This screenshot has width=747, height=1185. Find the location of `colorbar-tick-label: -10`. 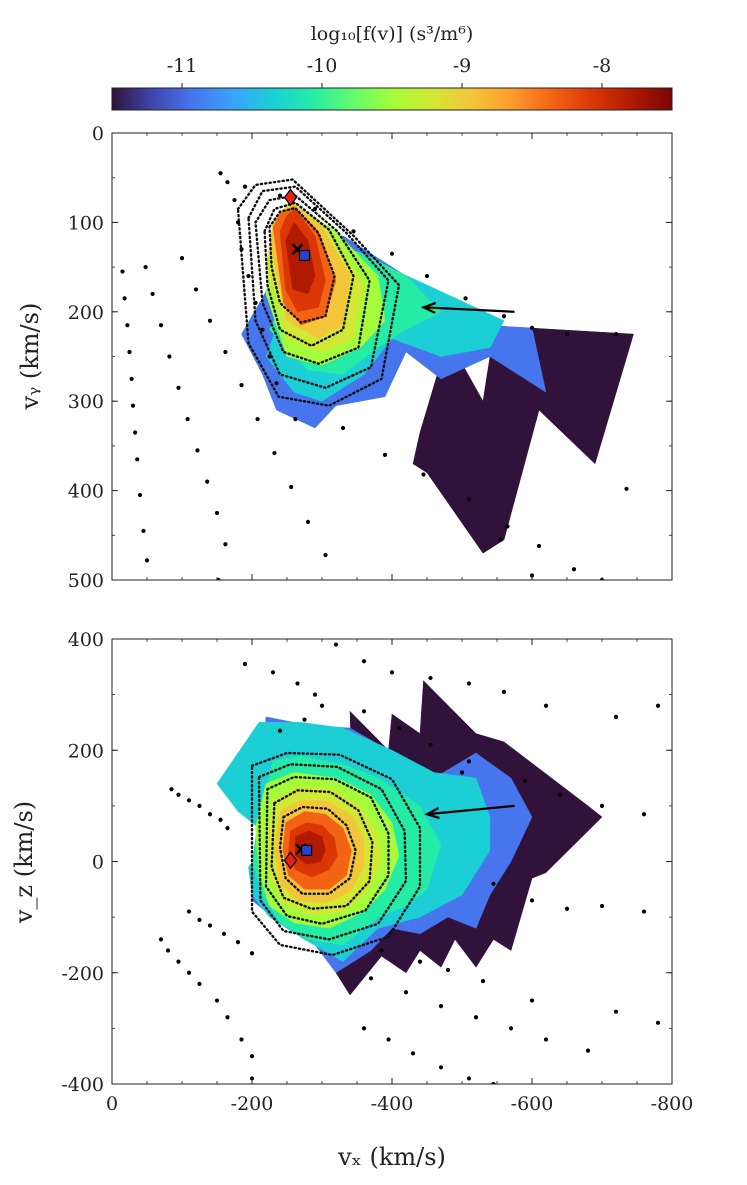

colorbar-tick-label: -10 is located at coordinates (322, 66).